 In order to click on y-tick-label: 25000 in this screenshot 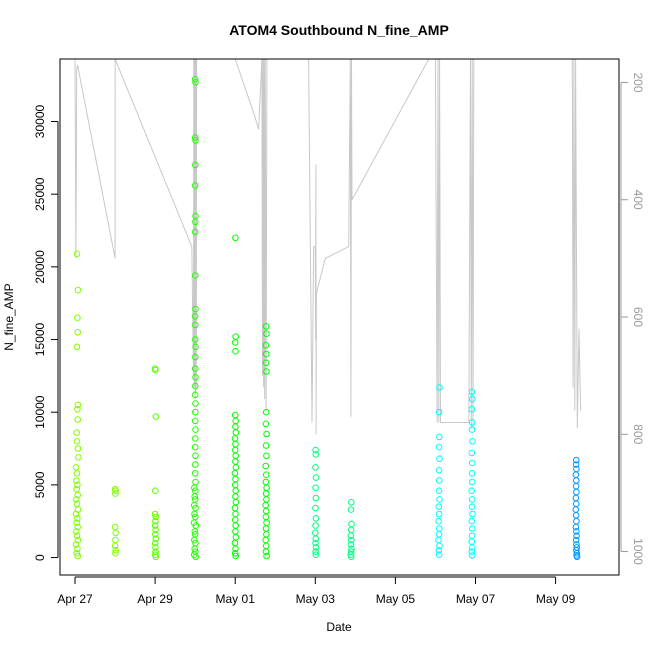, I will do `click(40, 194)`.